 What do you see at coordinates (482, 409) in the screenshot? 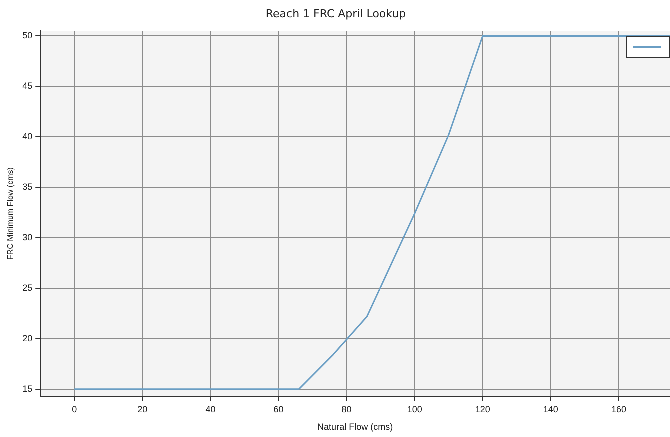
I see `x-tick-label: 120` at bounding box center [482, 409].